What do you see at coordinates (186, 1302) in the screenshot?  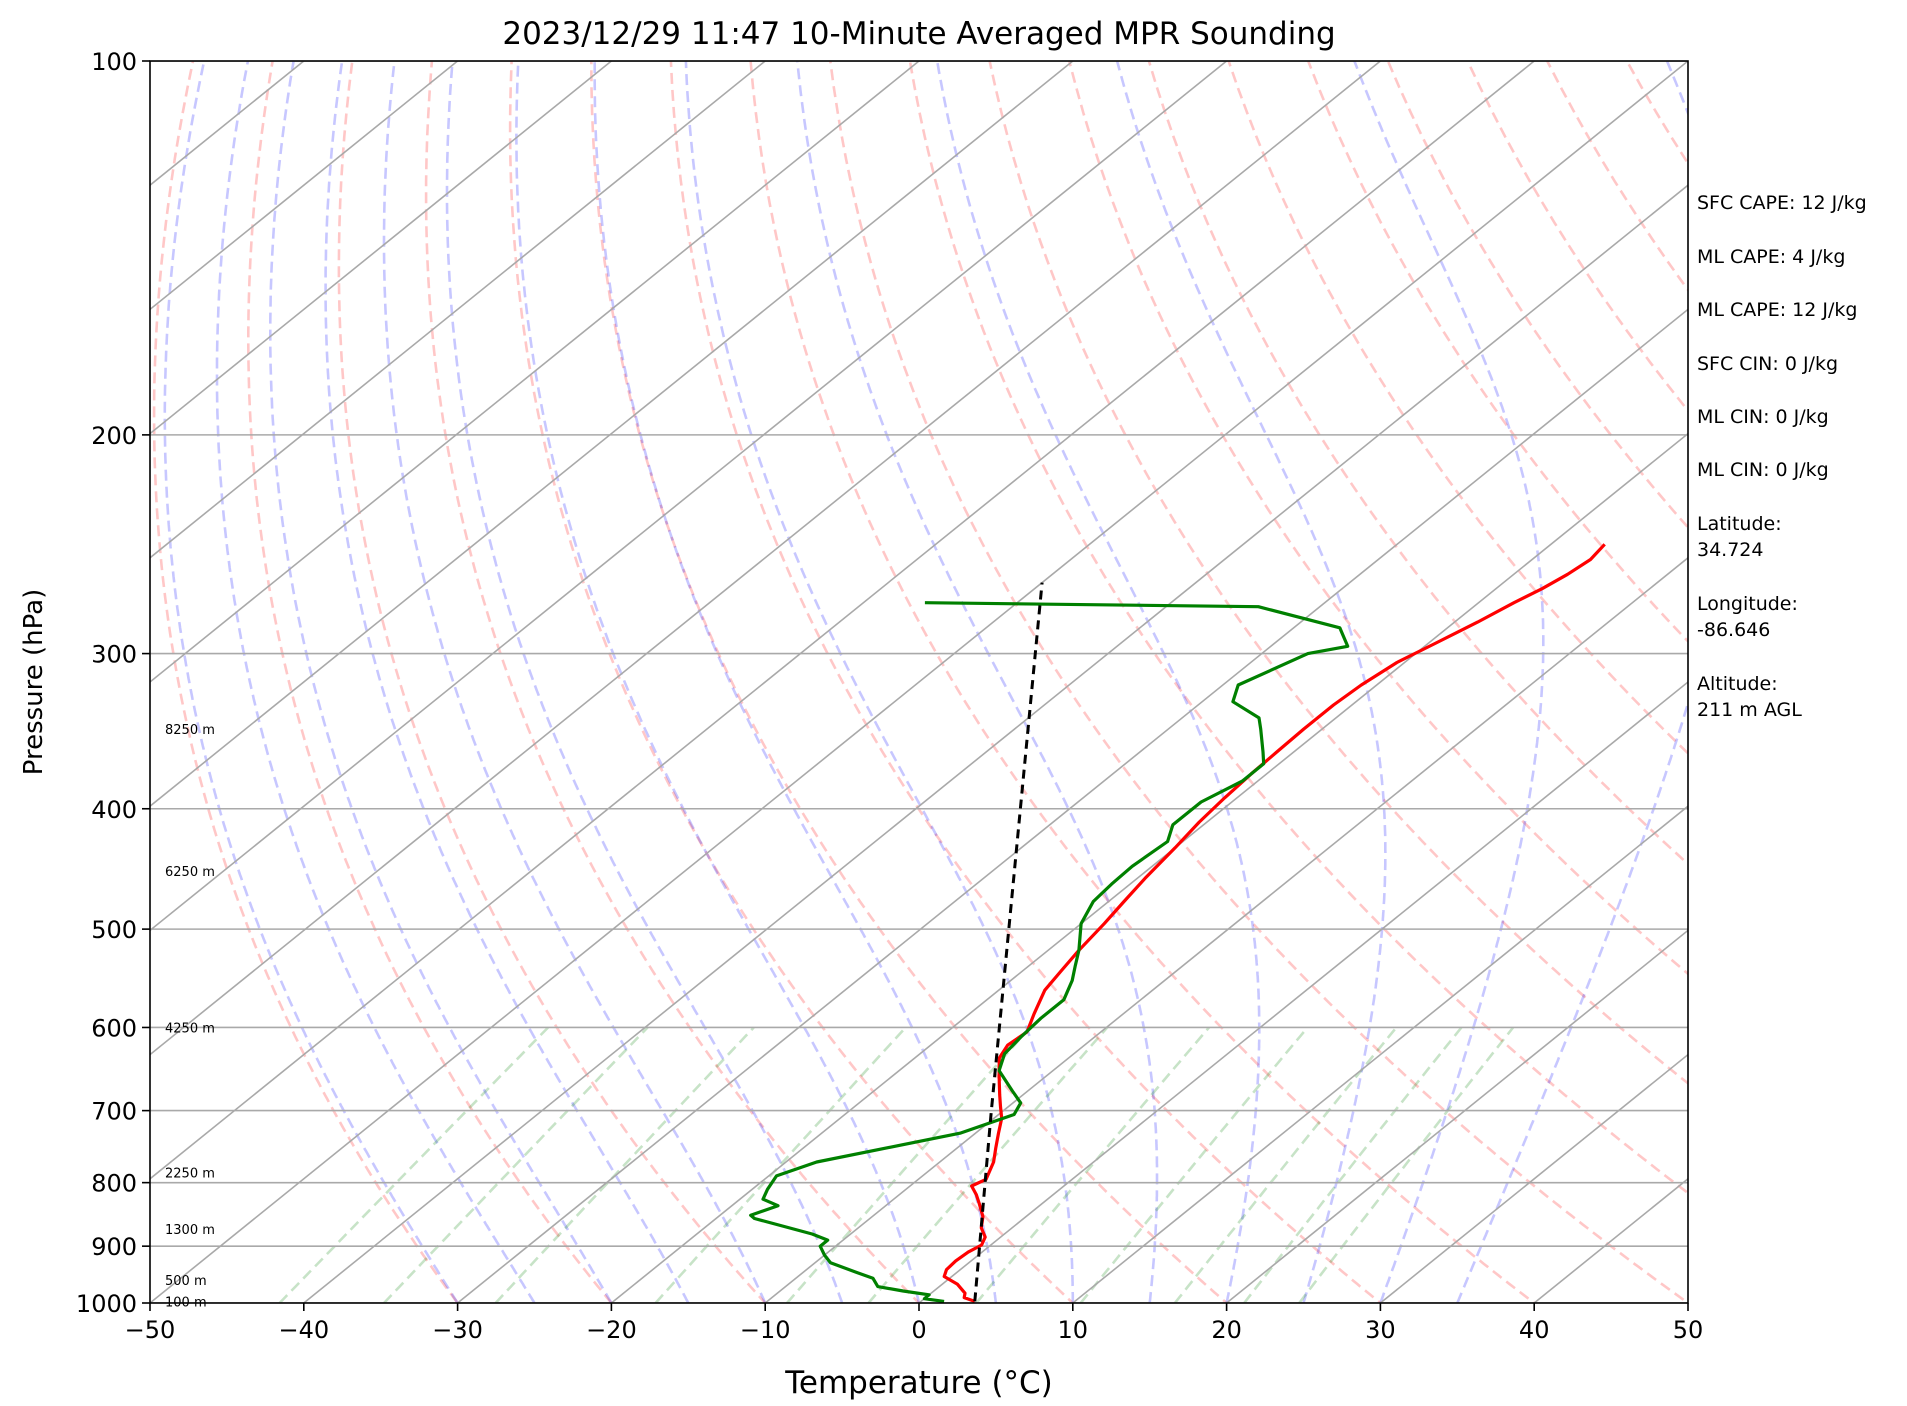 I see `height-label: 100 m` at bounding box center [186, 1302].